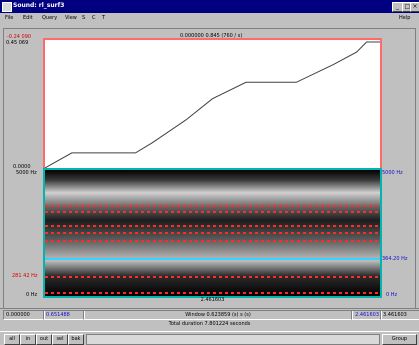  I want to click on status-strip, so click(209, 314).